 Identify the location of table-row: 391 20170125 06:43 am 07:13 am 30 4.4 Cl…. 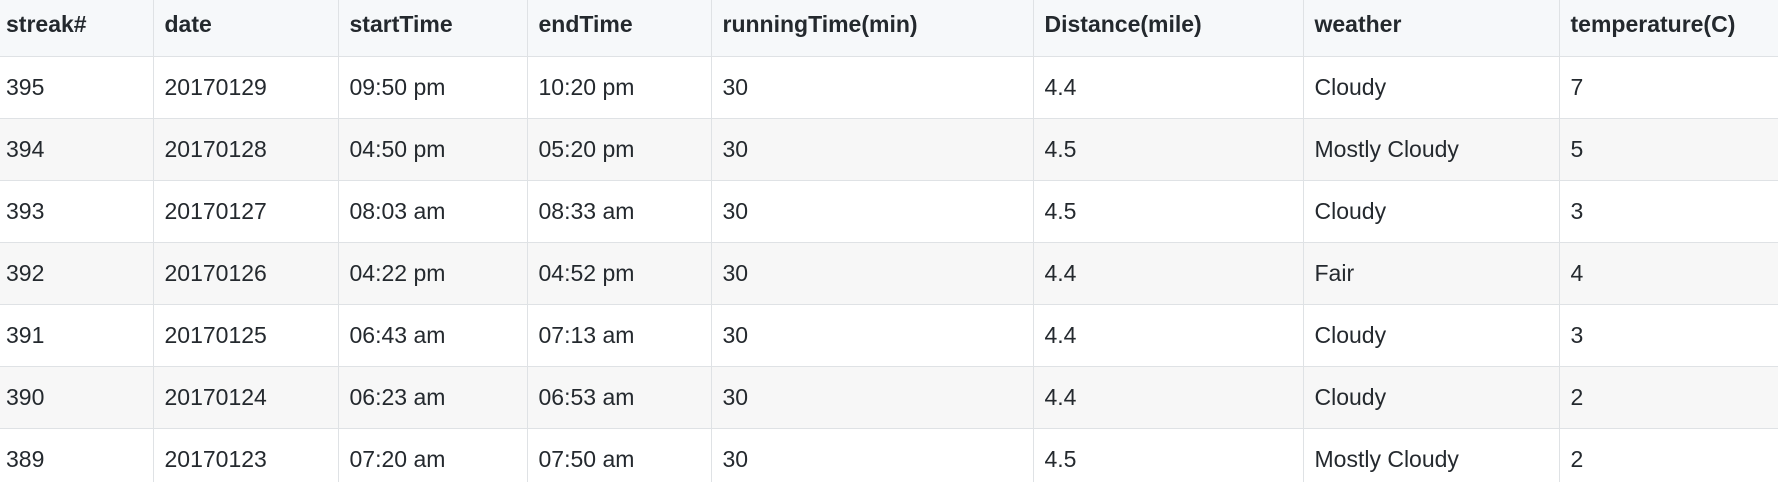
(889, 335).